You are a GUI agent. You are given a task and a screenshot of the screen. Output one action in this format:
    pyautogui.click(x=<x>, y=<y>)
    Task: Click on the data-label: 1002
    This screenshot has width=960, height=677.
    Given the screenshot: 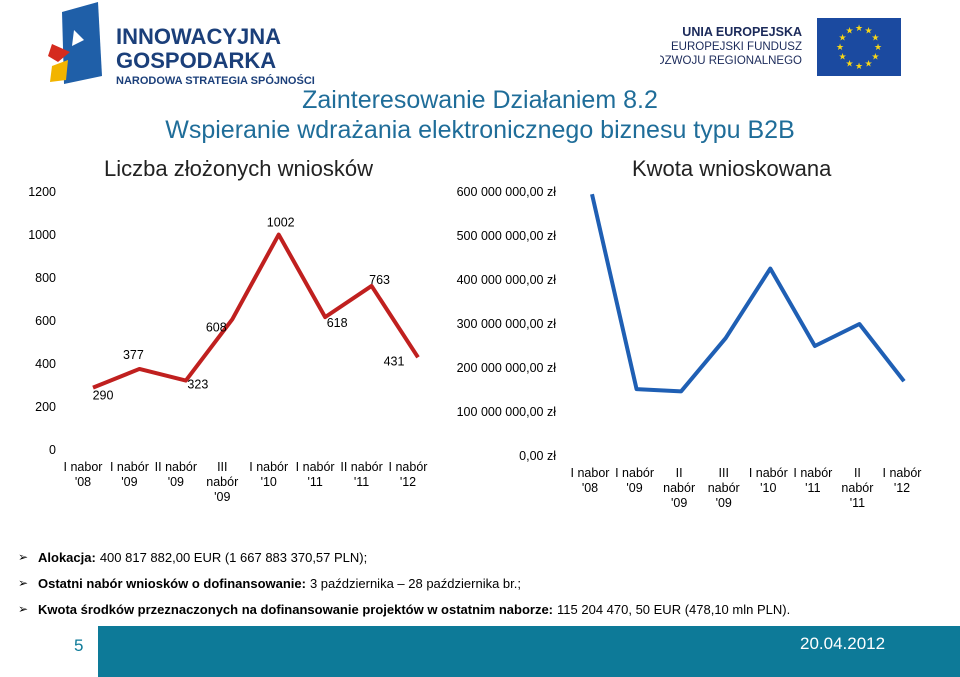 What is the action you would take?
    pyautogui.click(x=281, y=223)
    